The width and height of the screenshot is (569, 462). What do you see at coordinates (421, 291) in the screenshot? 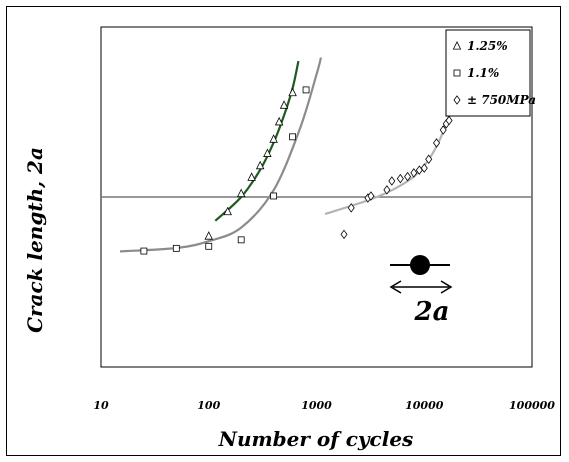
I see `crack-schematic: 2a` at bounding box center [421, 291].